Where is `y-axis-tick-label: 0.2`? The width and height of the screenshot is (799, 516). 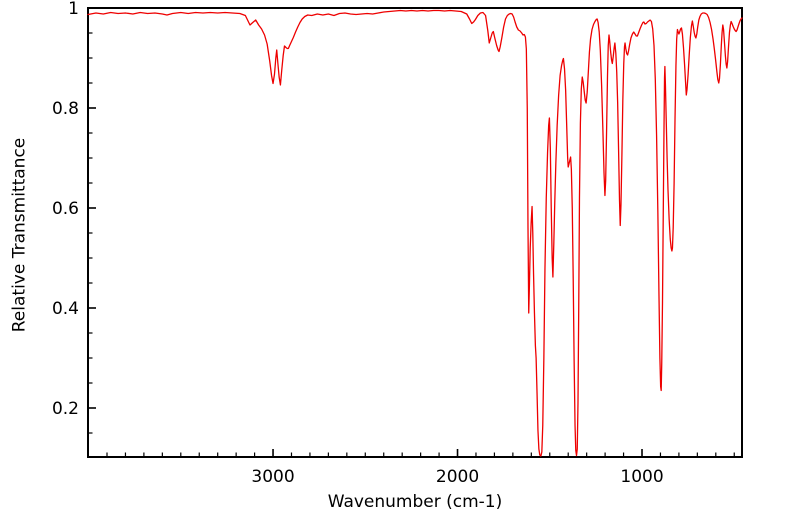
y-axis-tick-label: 0.2 is located at coordinates (65, 409).